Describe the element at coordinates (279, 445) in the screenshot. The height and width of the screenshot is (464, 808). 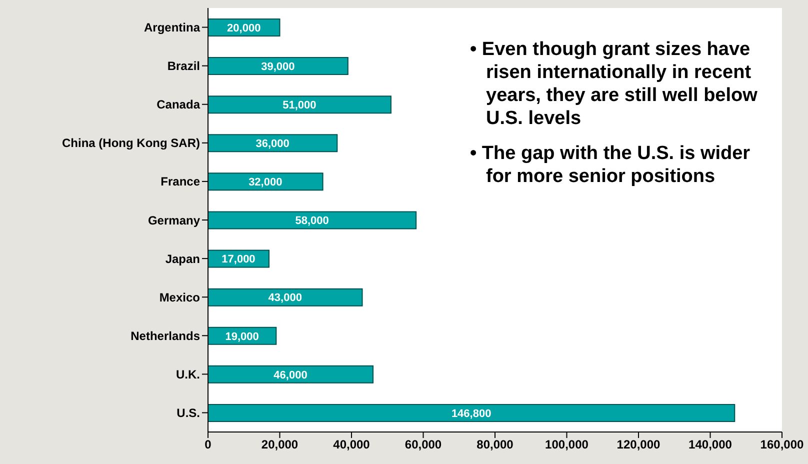
I see `x-tick-label: 20,000` at that location.